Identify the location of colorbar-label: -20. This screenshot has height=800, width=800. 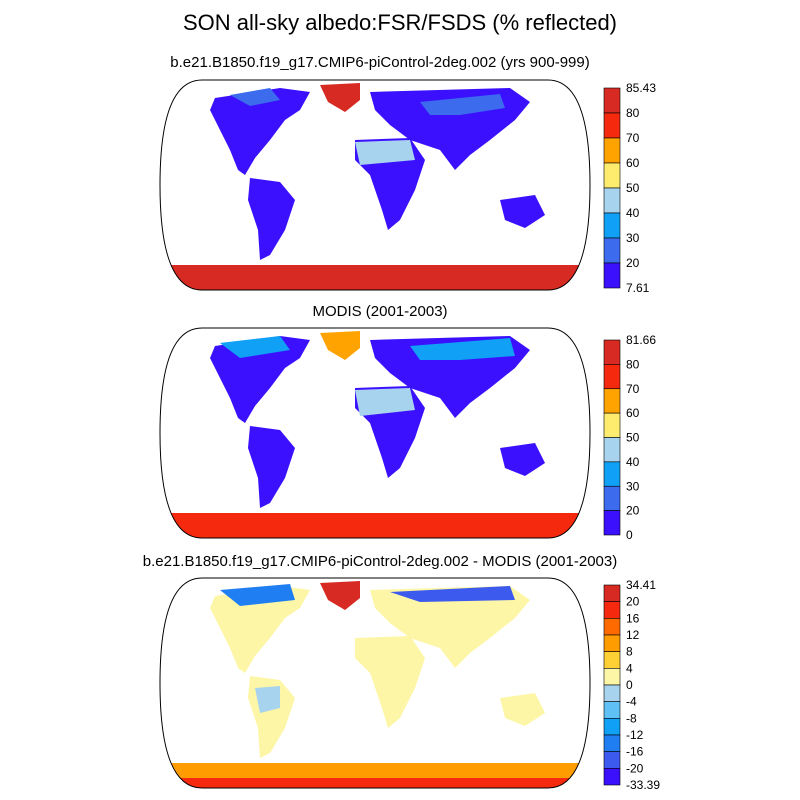
(635, 768).